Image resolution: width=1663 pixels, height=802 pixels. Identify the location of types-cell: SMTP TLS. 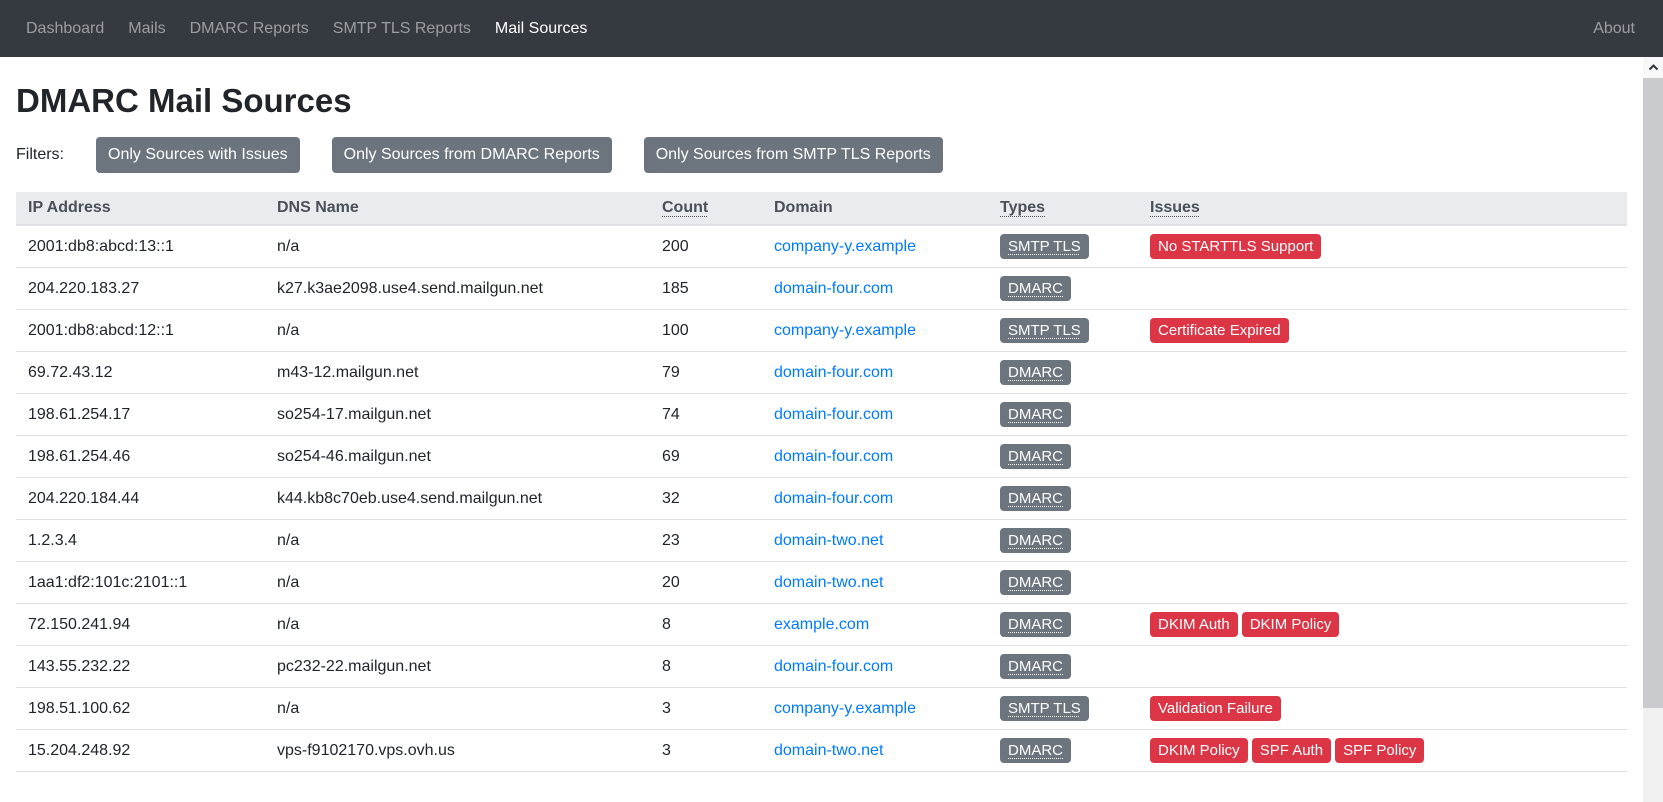
(1063, 708).